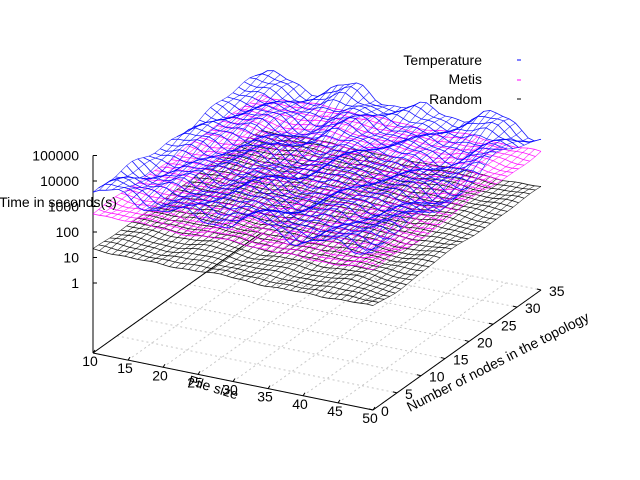 Image resolution: width=640 pixels, height=480 pixels. What do you see at coordinates (557, 291) in the screenshot?
I see `y-tick-label: 35` at bounding box center [557, 291].